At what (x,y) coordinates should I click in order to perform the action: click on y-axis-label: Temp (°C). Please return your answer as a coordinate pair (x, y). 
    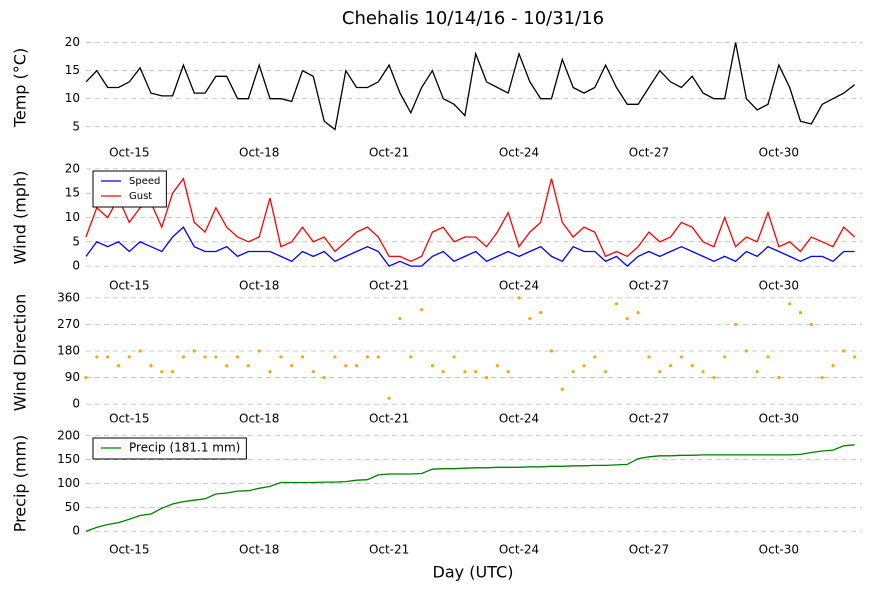
    Looking at the image, I should click on (20, 88).